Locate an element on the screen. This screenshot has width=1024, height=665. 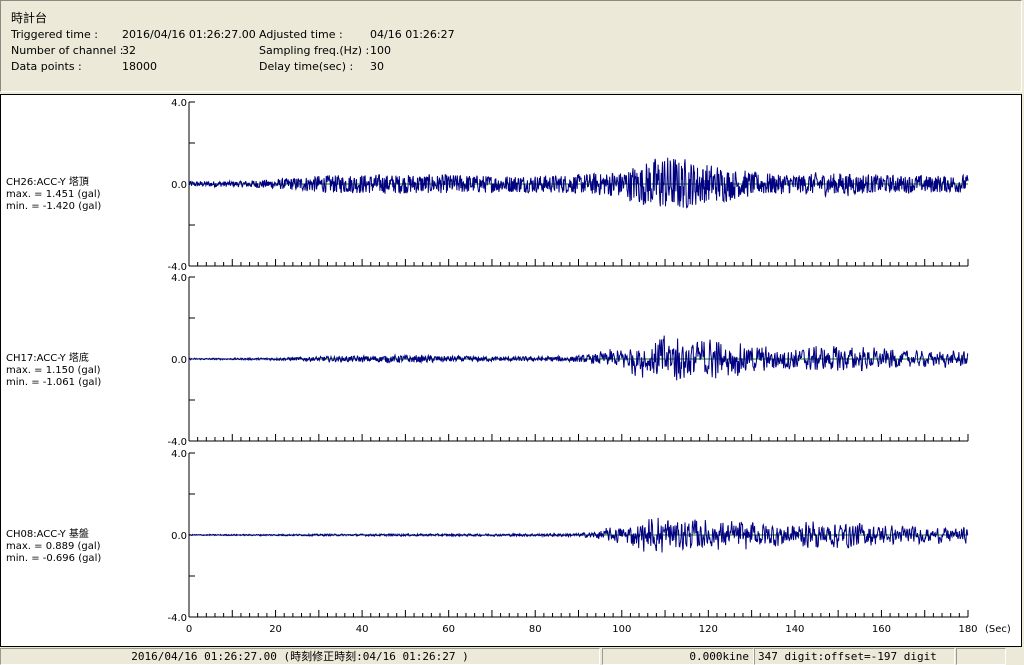
x-tick-label: 40 is located at coordinates (362, 629).